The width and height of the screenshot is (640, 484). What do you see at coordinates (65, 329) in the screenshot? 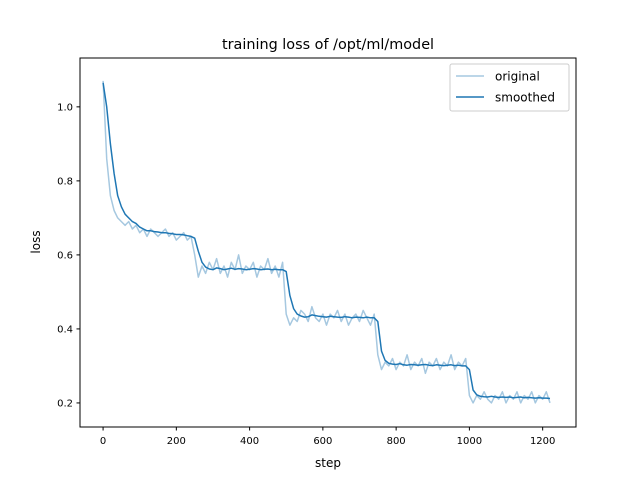
I see `y-tick-label: 0.4` at bounding box center [65, 329].